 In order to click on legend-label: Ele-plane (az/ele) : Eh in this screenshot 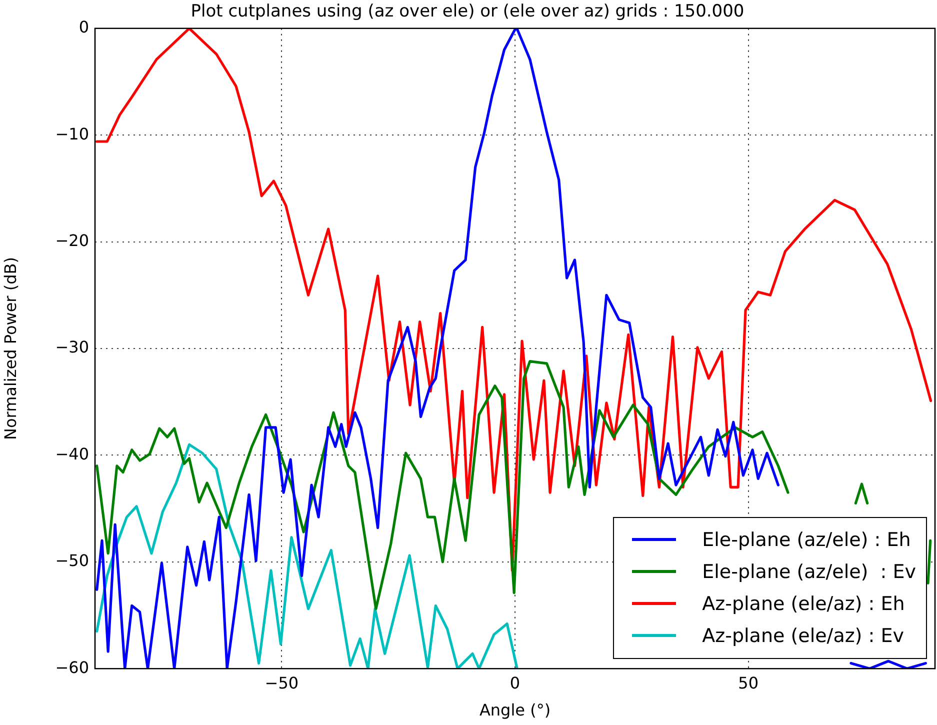, I will do `click(806, 540)`.